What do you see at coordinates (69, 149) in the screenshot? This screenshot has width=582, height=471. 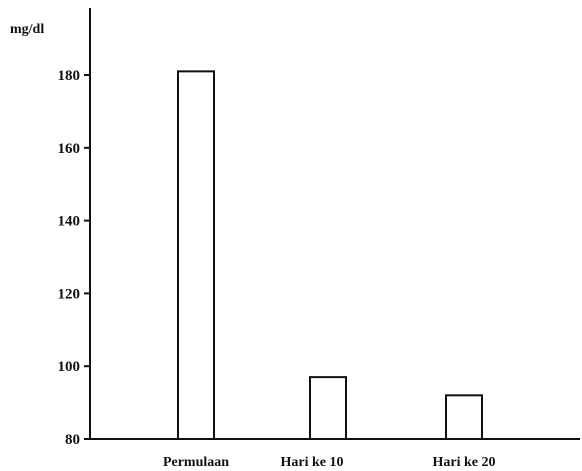 I see `y-tick-label: 160` at bounding box center [69, 149].